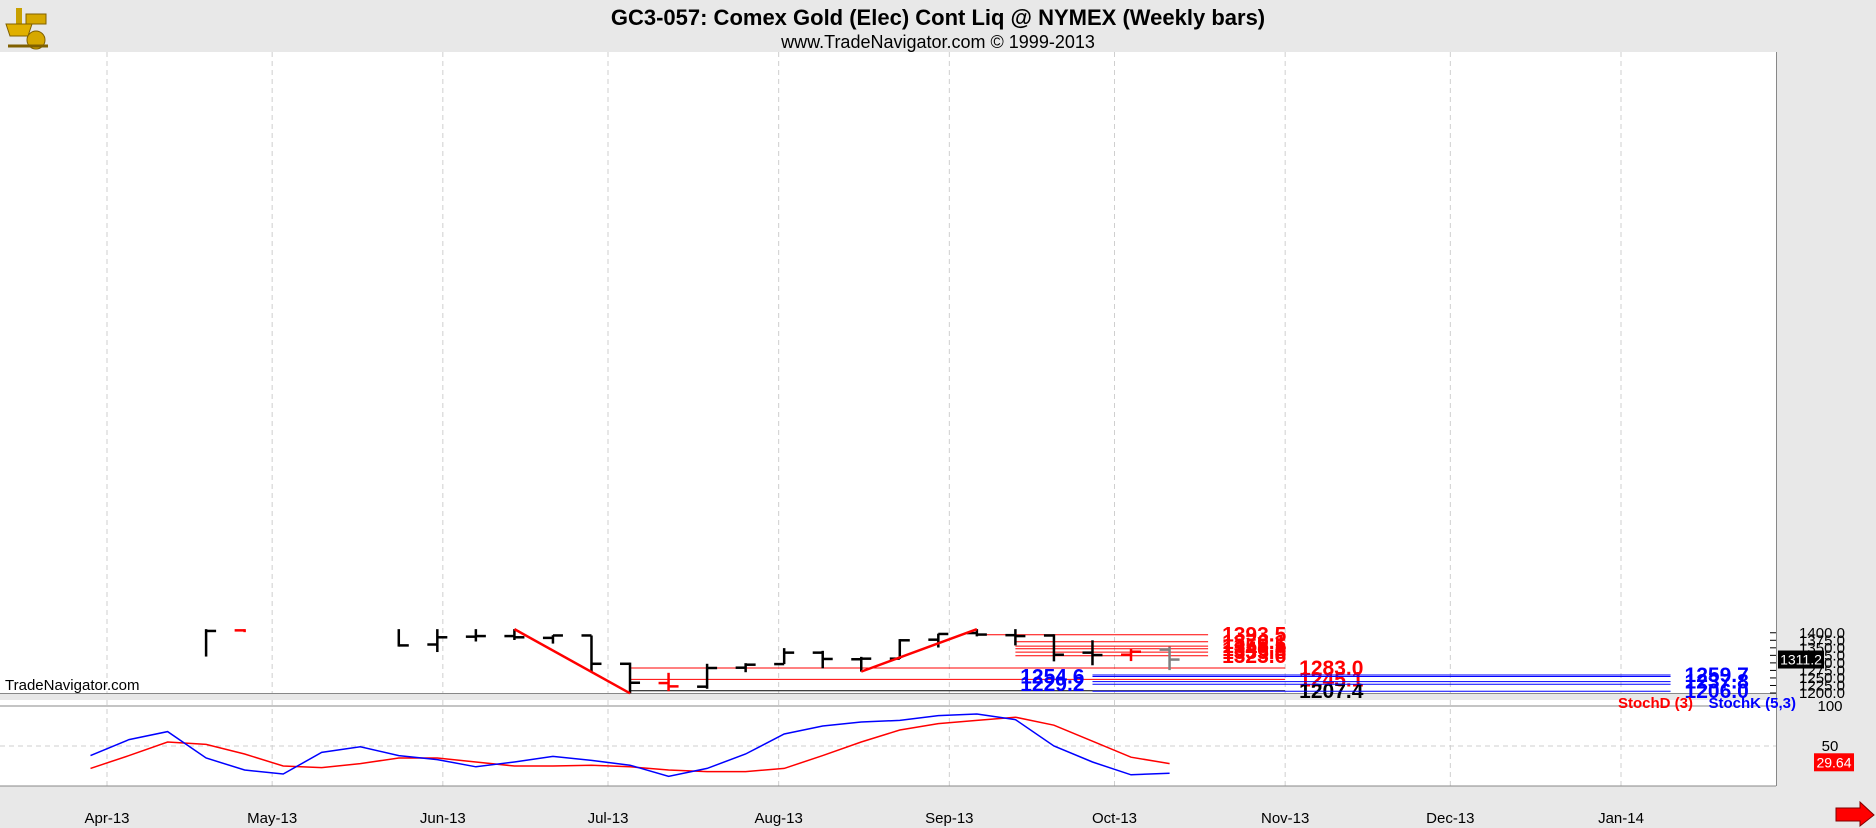  I want to click on x-tick-label: Nov-13, so click(1285, 818).